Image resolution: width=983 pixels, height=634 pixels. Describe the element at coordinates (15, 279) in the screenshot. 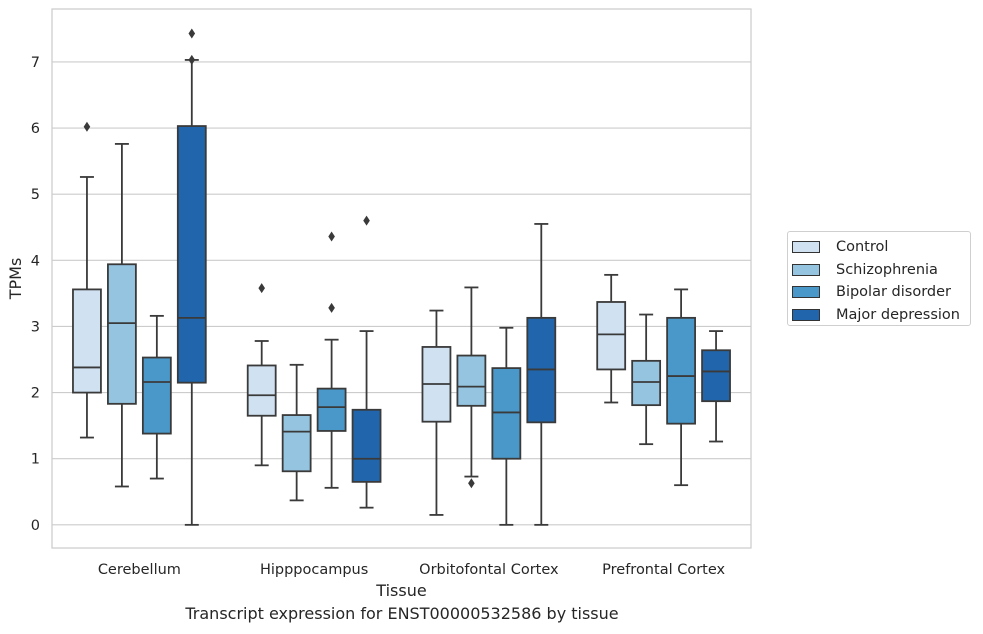

I see `y-axis-label: TPMs` at that location.